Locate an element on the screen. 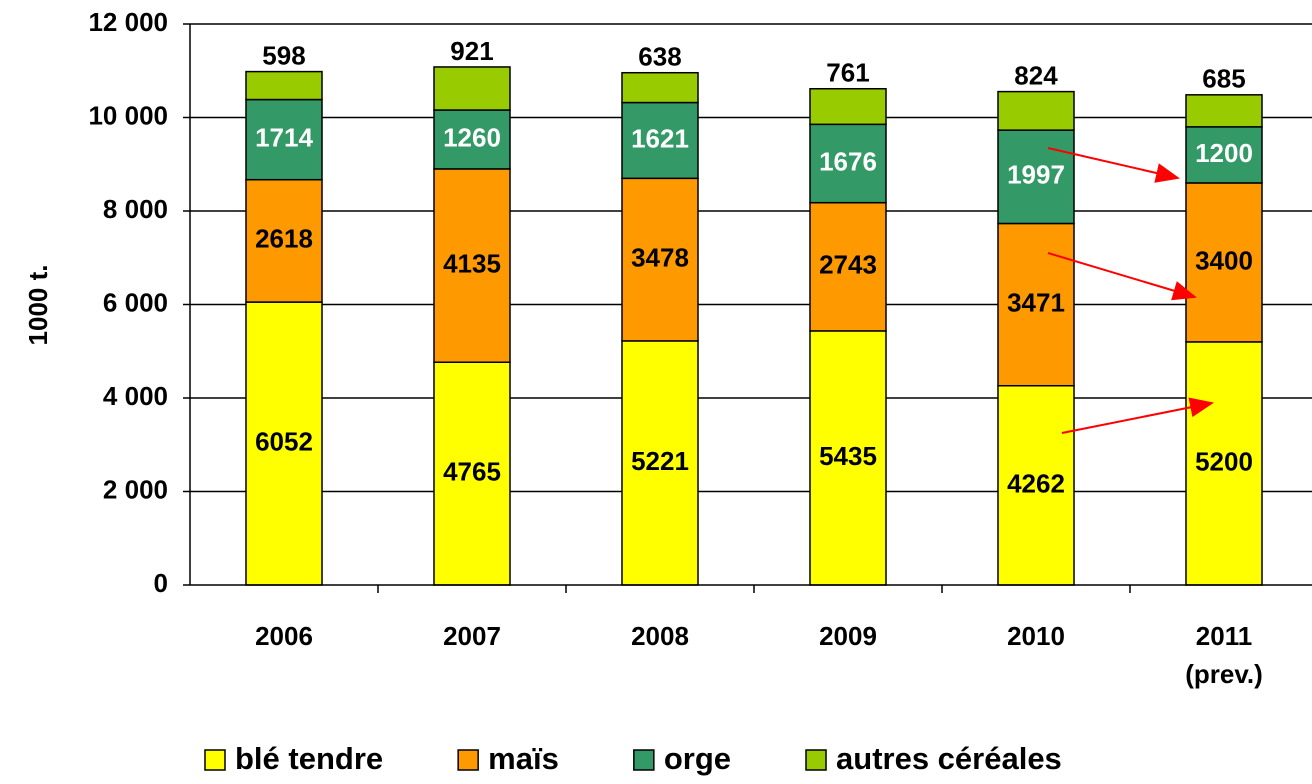  data-label: 3471 is located at coordinates (1036, 302).